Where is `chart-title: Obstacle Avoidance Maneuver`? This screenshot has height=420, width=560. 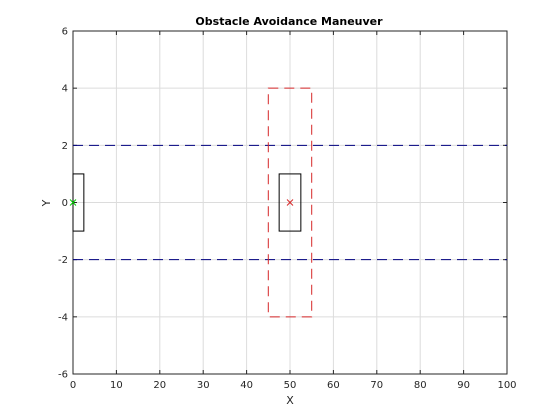
chart-title: Obstacle Avoidance Maneuver is located at coordinates (289, 21).